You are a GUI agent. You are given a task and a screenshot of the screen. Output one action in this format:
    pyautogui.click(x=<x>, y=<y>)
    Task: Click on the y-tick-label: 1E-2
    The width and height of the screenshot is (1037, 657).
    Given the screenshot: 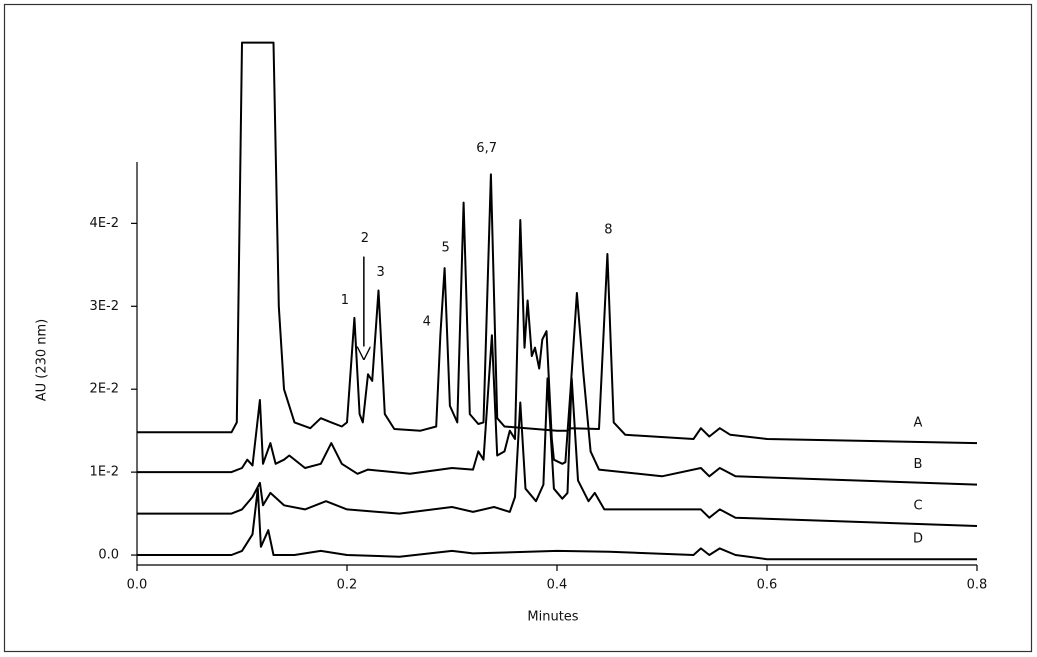 What is the action you would take?
    pyautogui.click(x=104, y=472)
    